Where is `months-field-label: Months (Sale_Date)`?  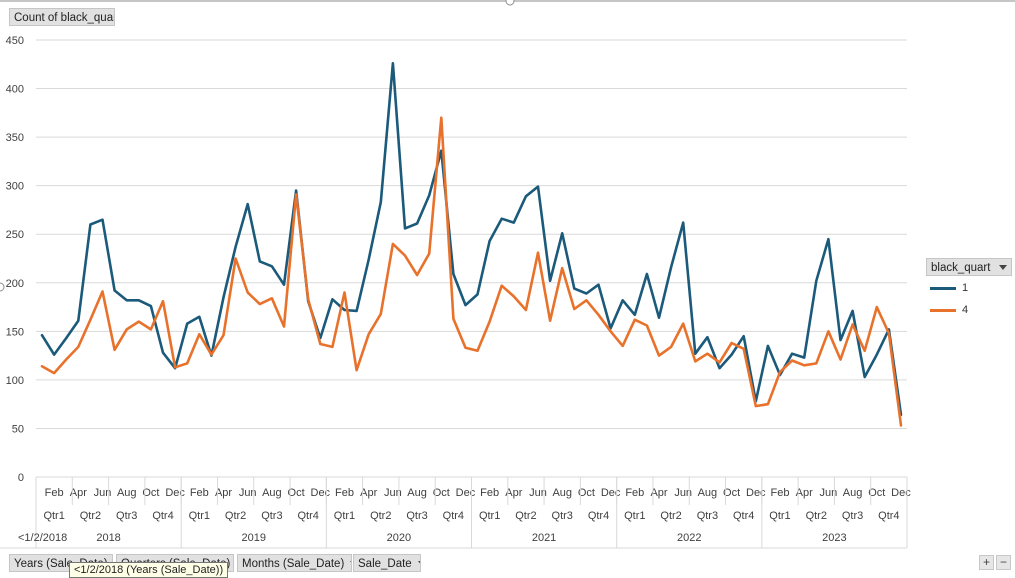 months-field-label: Months (Sale_Date) is located at coordinates (293, 564).